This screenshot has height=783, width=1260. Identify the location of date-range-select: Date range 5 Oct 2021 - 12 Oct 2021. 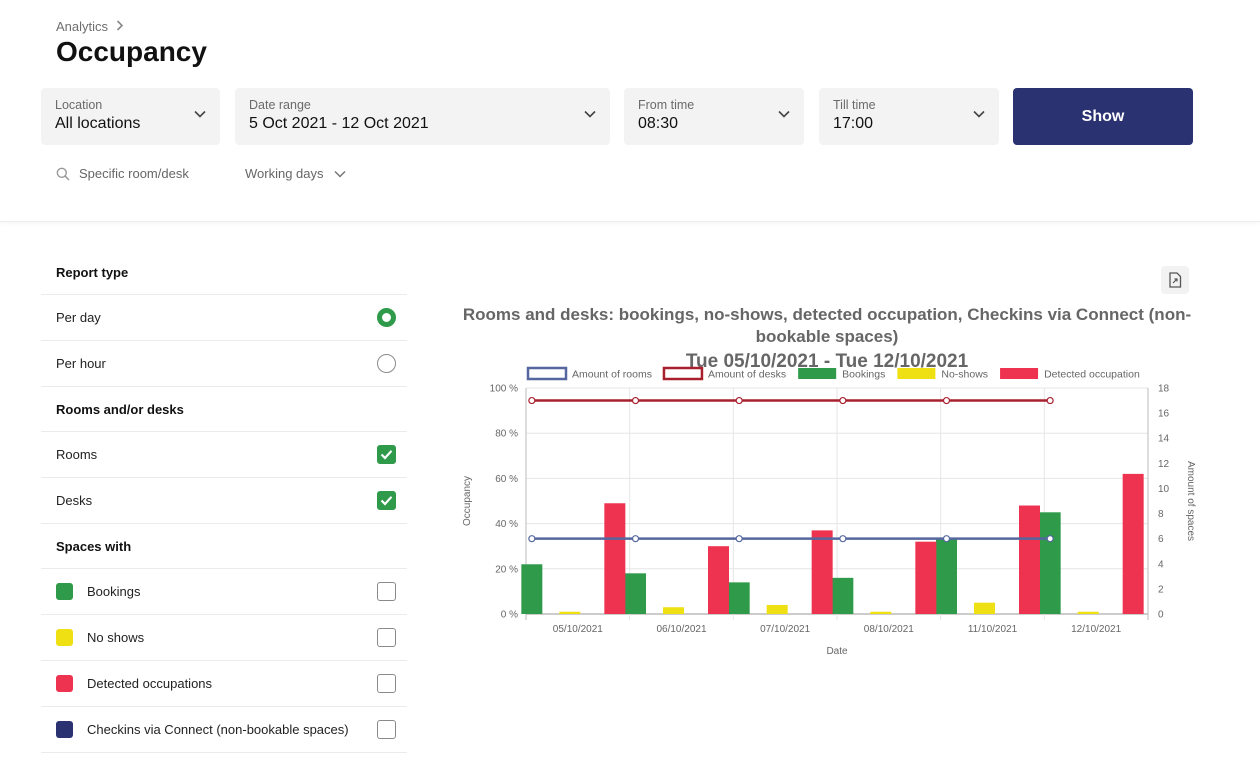
(422, 116).